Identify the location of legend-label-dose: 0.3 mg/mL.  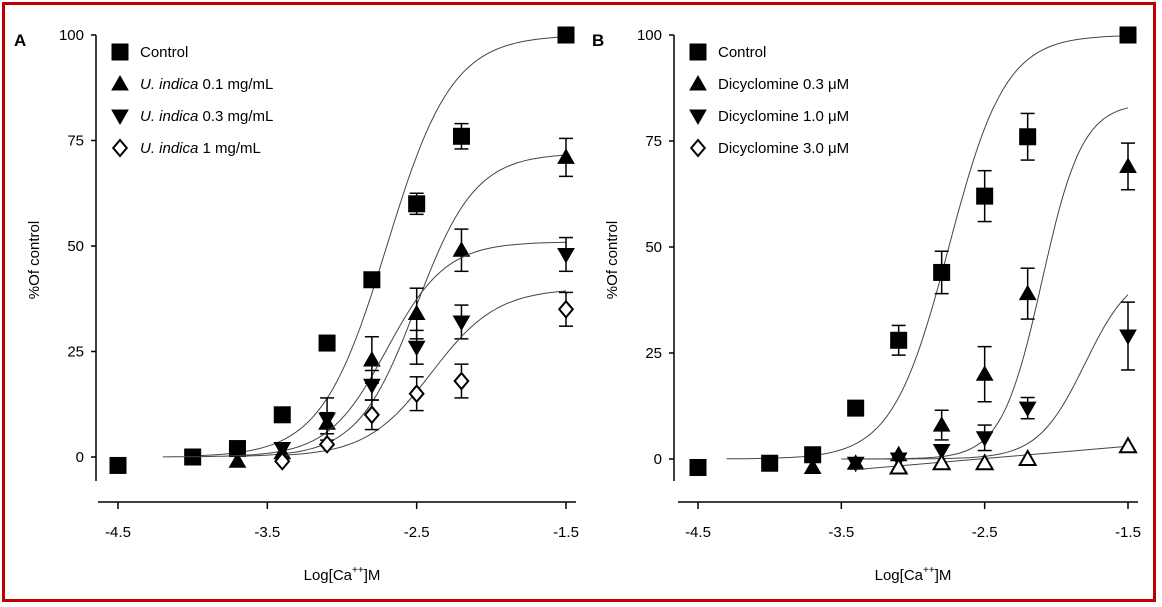
(235, 116).